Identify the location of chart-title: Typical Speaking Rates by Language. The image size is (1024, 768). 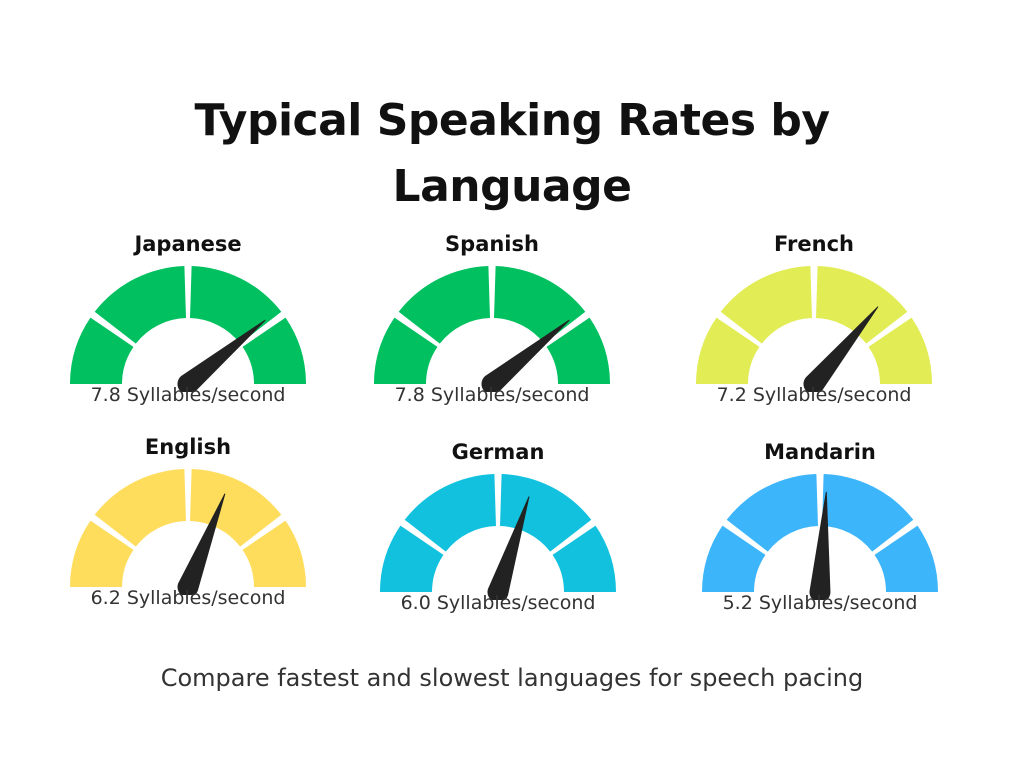
(512, 153).